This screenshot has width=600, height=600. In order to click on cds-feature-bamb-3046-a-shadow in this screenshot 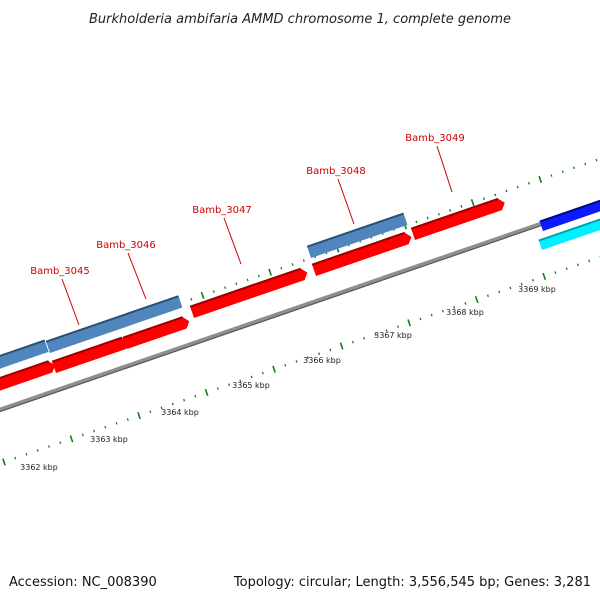, I will do `click(87, 349)`.